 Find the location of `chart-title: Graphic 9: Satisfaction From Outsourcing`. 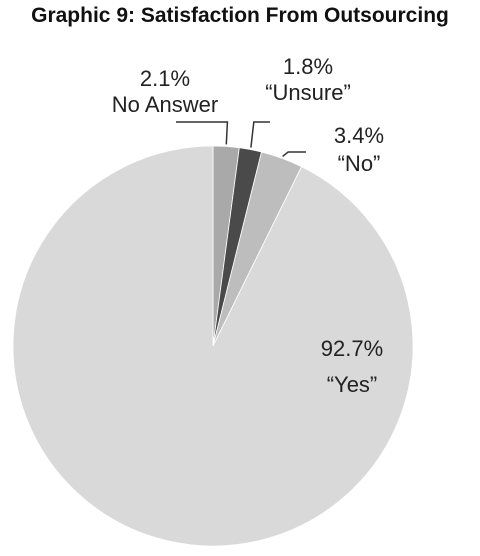

chart-title: Graphic 9: Satisfaction From Outsourcing is located at coordinates (240, 15).